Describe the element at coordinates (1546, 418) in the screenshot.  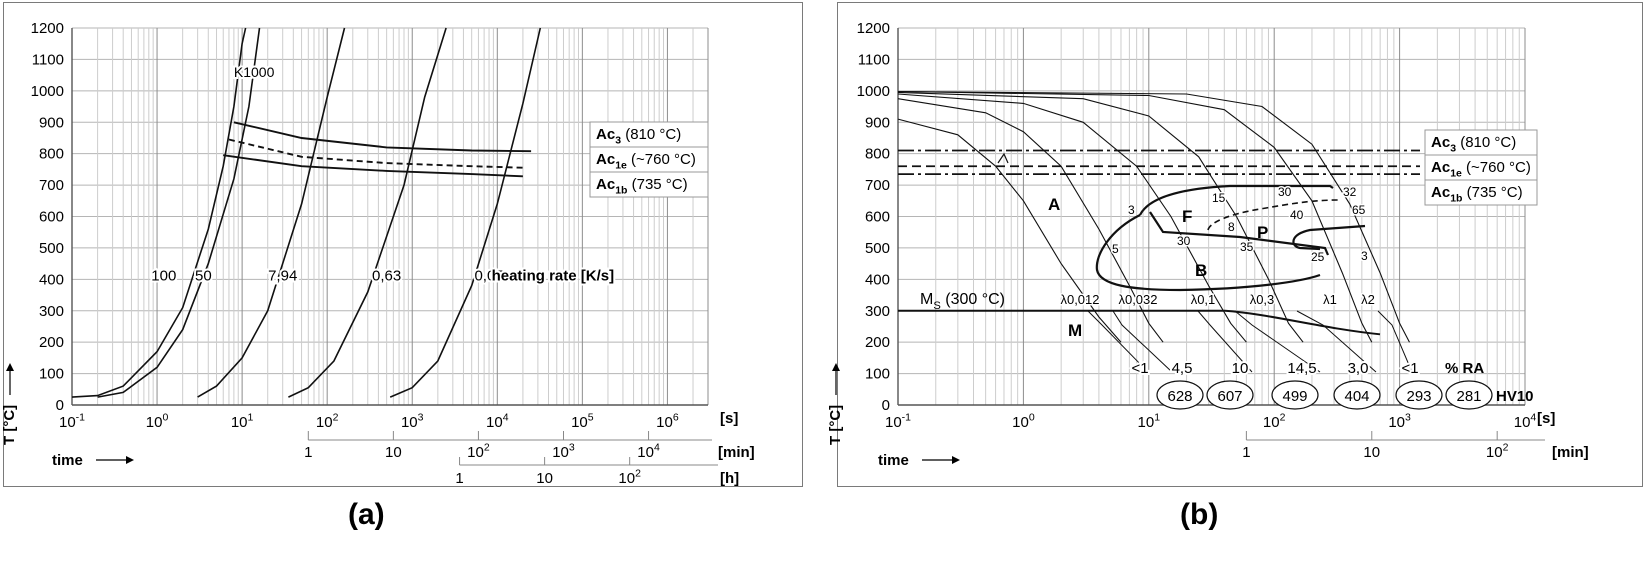
I see `x-unit-s: [s]` at that location.